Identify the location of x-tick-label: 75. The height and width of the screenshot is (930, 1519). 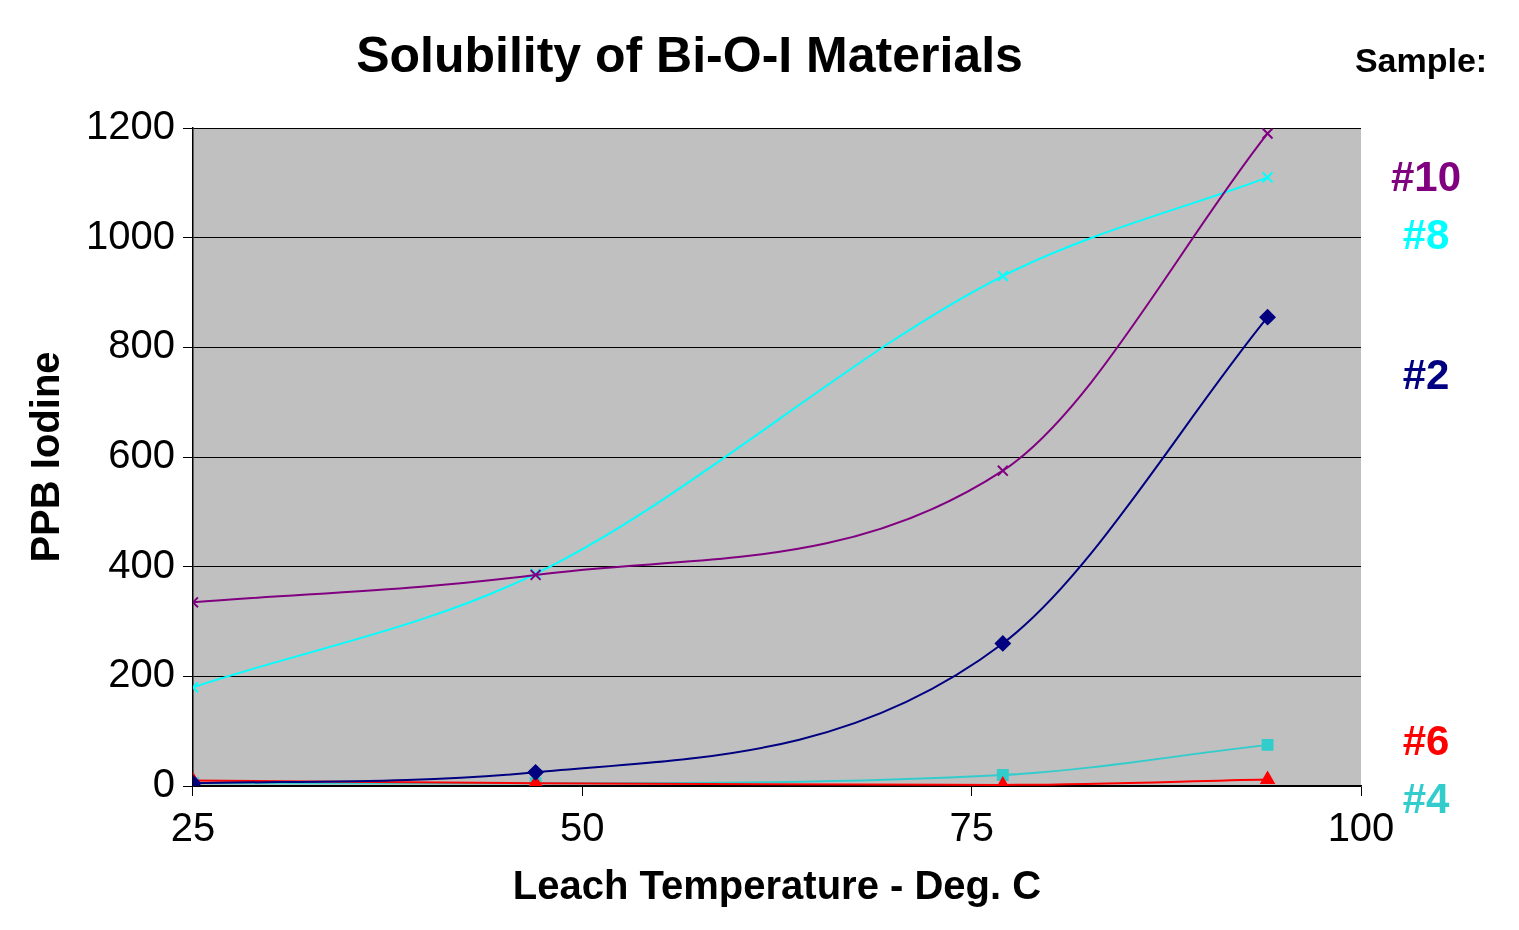
(971, 827).